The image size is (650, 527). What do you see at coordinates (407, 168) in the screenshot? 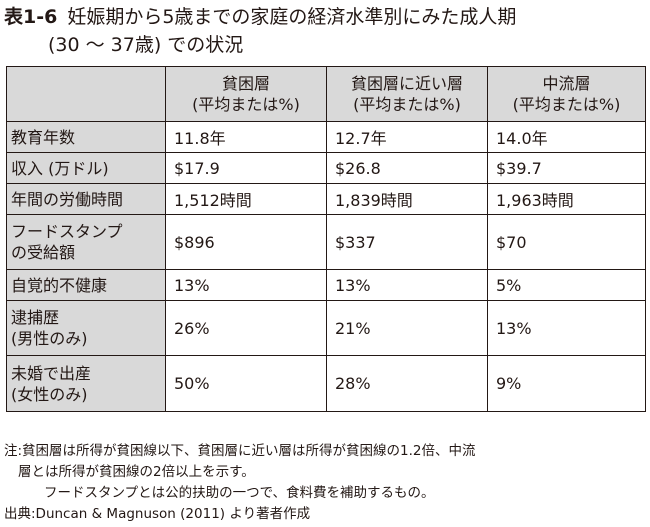
I see `table-cell: $26.8` at bounding box center [407, 168].